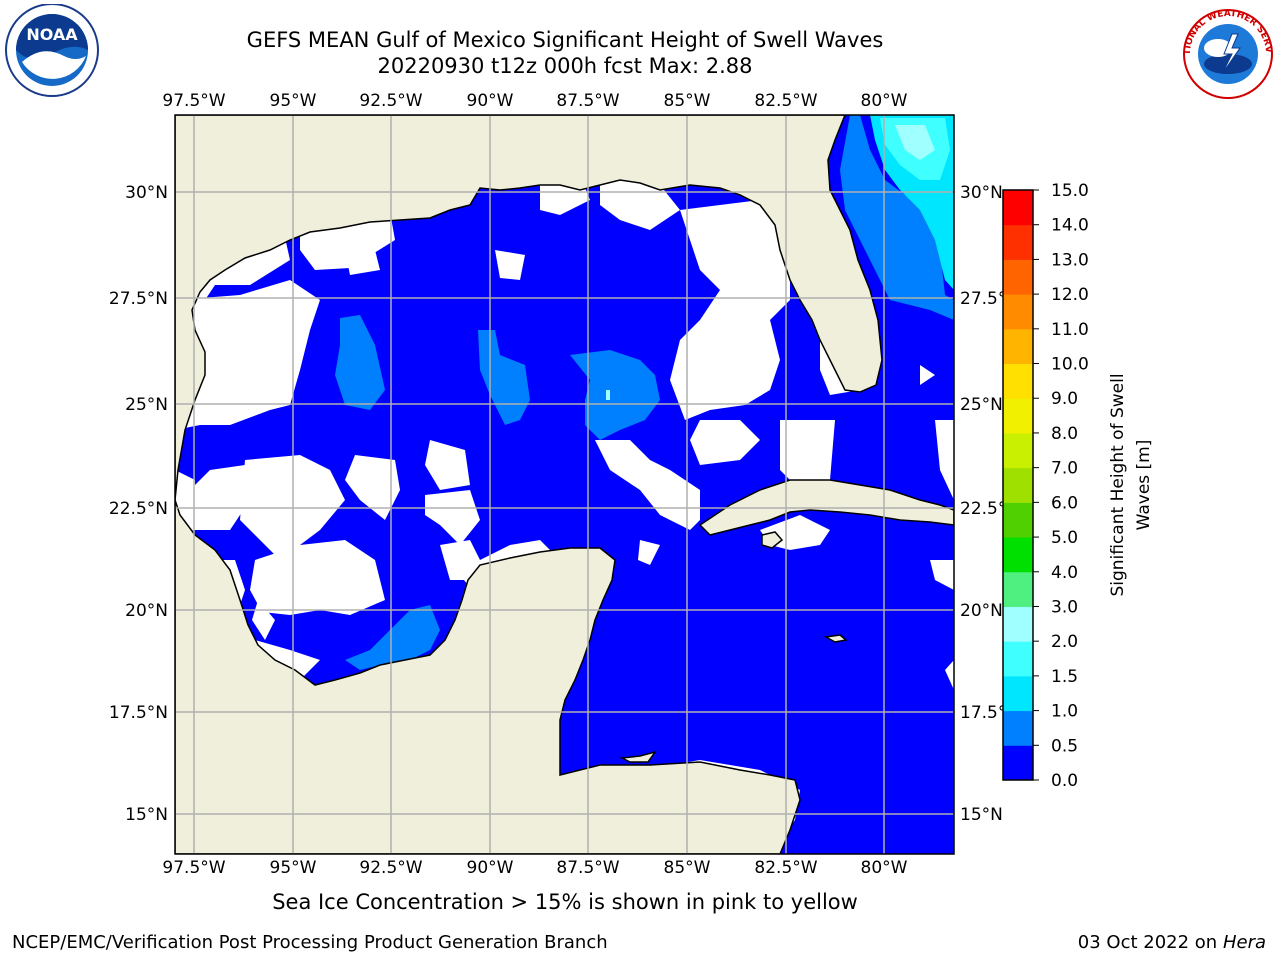  What do you see at coordinates (587, 101) in the screenshot?
I see `lon-label-top: 87.5°W` at bounding box center [587, 101].